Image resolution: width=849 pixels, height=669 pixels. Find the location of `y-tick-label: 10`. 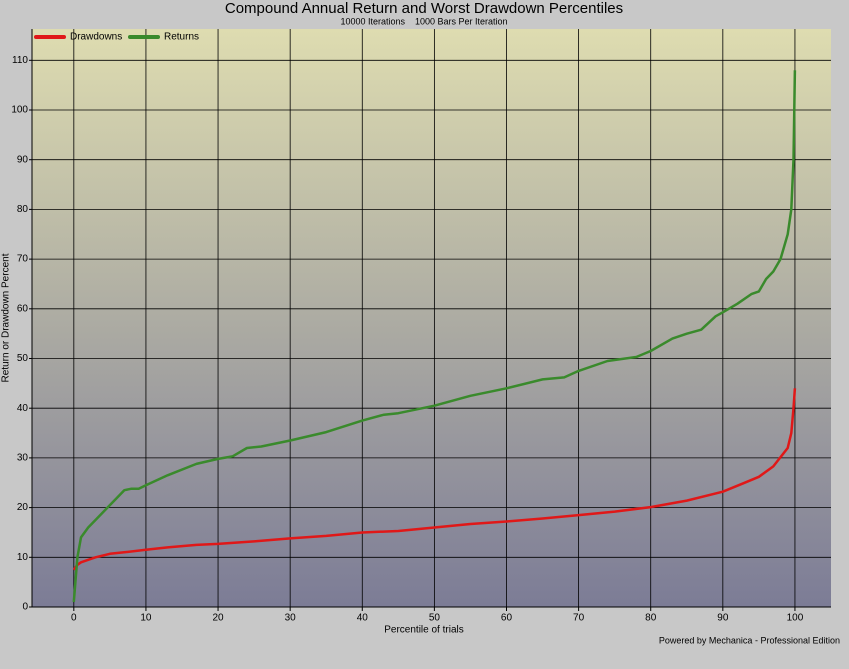

y-tick-label: 10 is located at coordinates (23, 557).